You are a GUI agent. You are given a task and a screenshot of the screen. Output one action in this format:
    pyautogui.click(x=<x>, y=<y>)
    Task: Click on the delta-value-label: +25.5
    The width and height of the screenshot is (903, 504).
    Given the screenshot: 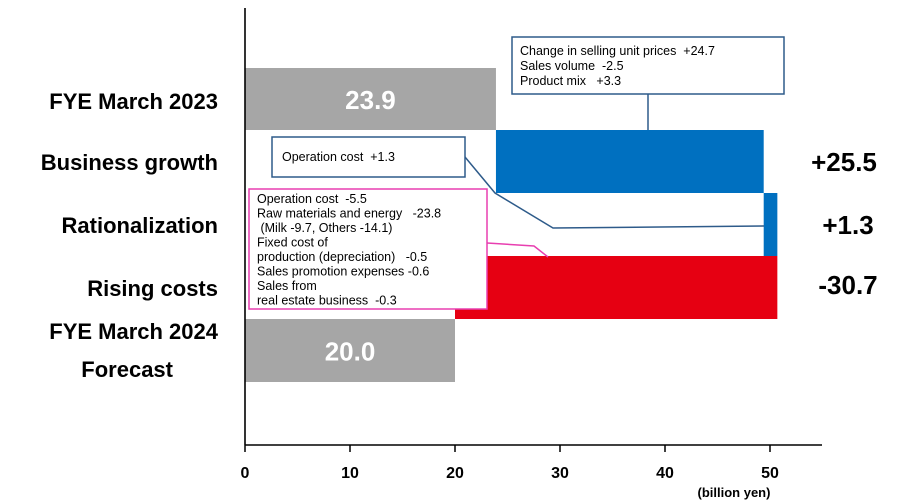 What is the action you would take?
    pyautogui.click(x=844, y=162)
    